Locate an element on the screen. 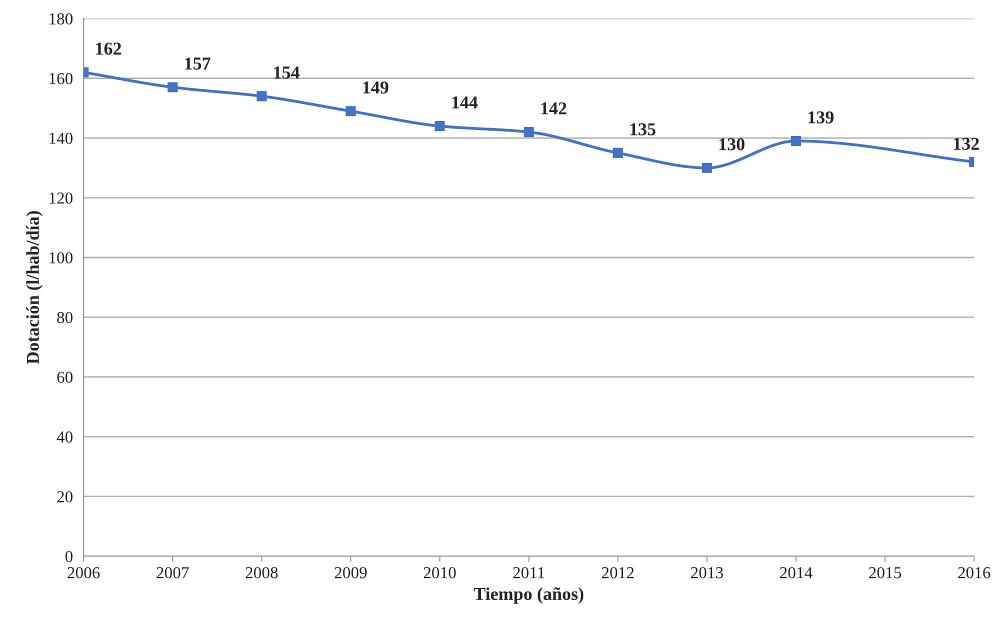 The width and height of the screenshot is (995, 618). y-tick-label: 100 is located at coordinates (61, 258).